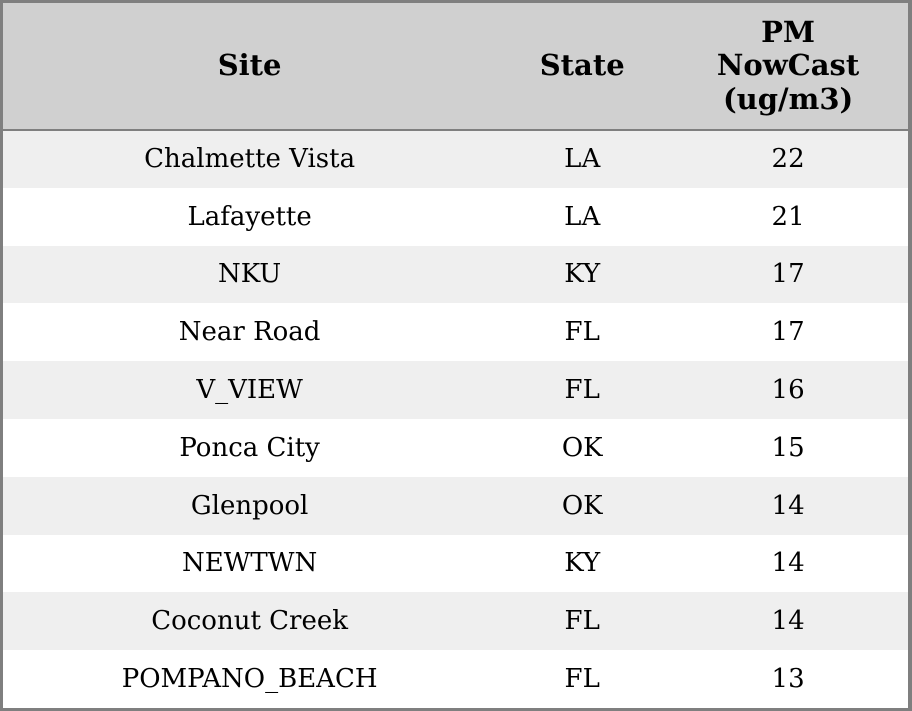 This screenshot has width=912, height=711. What do you see at coordinates (455, 332) in the screenshot?
I see `table-row: Near Road FL 17` at bounding box center [455, 332].